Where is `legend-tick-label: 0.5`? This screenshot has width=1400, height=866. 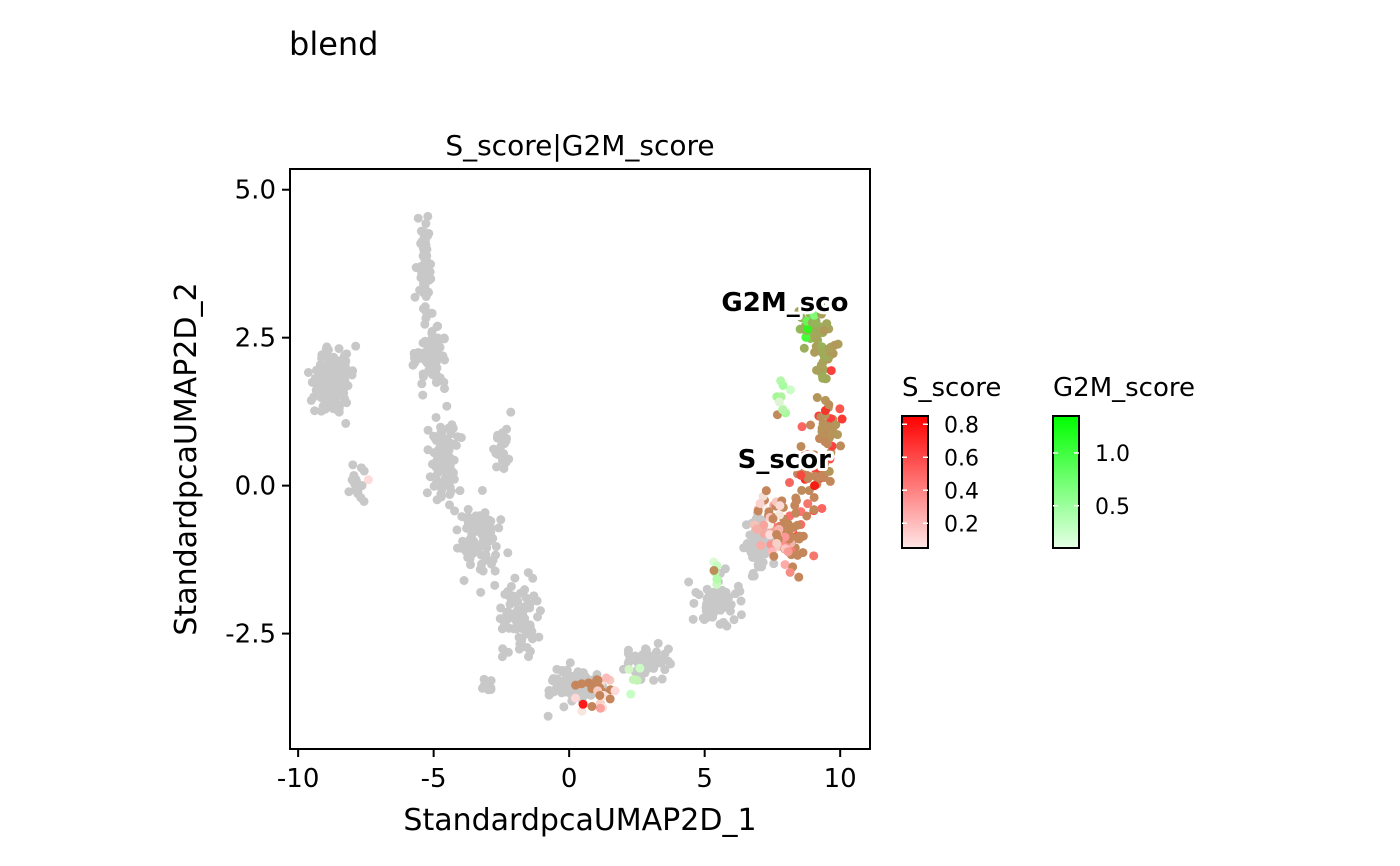
legend-tick-label: 0.5 is located at coordinates (1112, 507).